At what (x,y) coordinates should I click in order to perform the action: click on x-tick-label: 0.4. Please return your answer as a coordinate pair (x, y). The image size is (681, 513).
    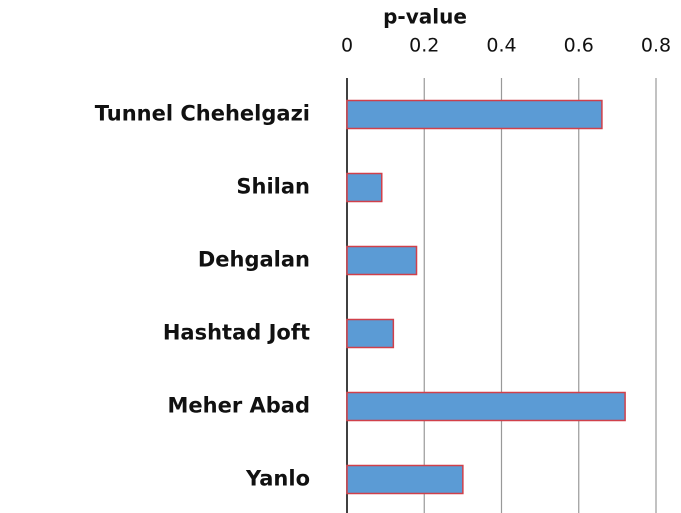
    Looking at the image, I should click on (501, 46).